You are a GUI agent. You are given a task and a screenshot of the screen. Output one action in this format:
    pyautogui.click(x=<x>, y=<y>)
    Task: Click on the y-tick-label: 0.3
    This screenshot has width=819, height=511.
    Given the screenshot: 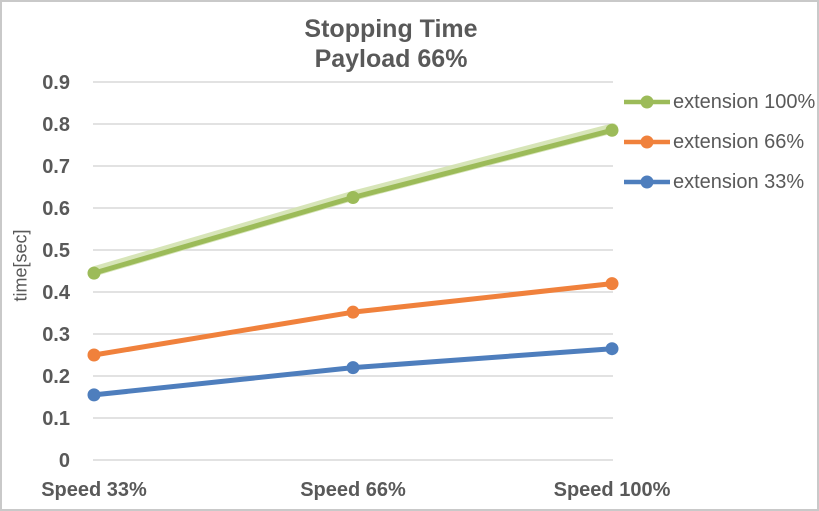 What is the action you would take?
    pyautogui.click(x=56, y=335)
    